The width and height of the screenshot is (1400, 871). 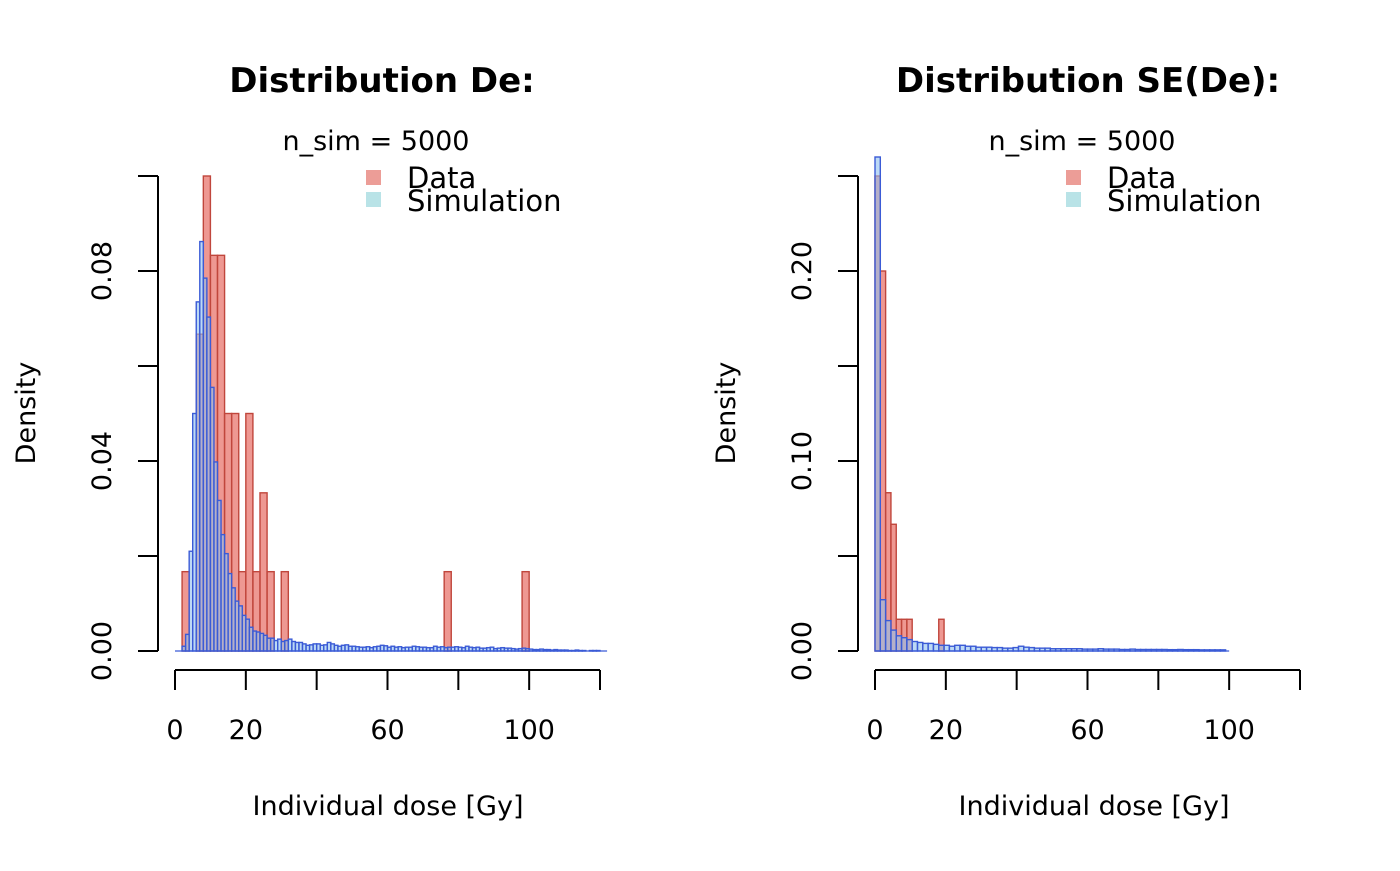 I want to click on y-tick-label: 0.08, so click(x=102, y=271).